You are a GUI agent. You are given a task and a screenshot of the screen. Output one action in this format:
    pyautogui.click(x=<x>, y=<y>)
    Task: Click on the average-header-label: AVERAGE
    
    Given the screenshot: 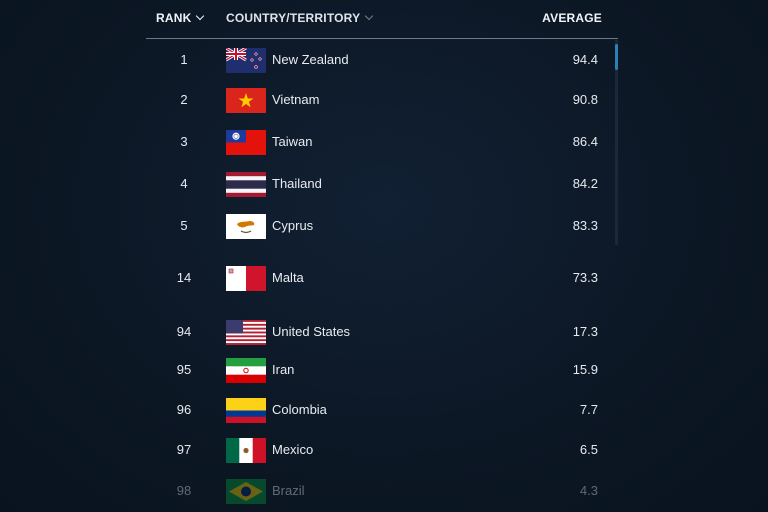 What is the action you would take?
    pyautogui.click(x=572, y=18)
    